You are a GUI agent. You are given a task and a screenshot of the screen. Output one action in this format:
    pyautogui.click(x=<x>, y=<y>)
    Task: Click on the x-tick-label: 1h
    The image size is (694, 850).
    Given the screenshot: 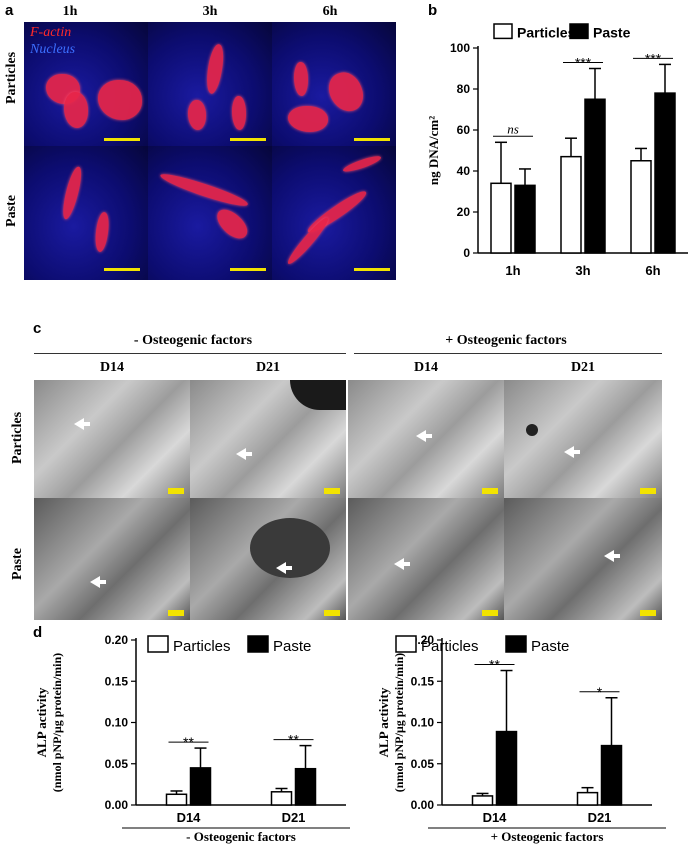 What is the action you would take?
    pyautogui.click(x=512, y=270)
    